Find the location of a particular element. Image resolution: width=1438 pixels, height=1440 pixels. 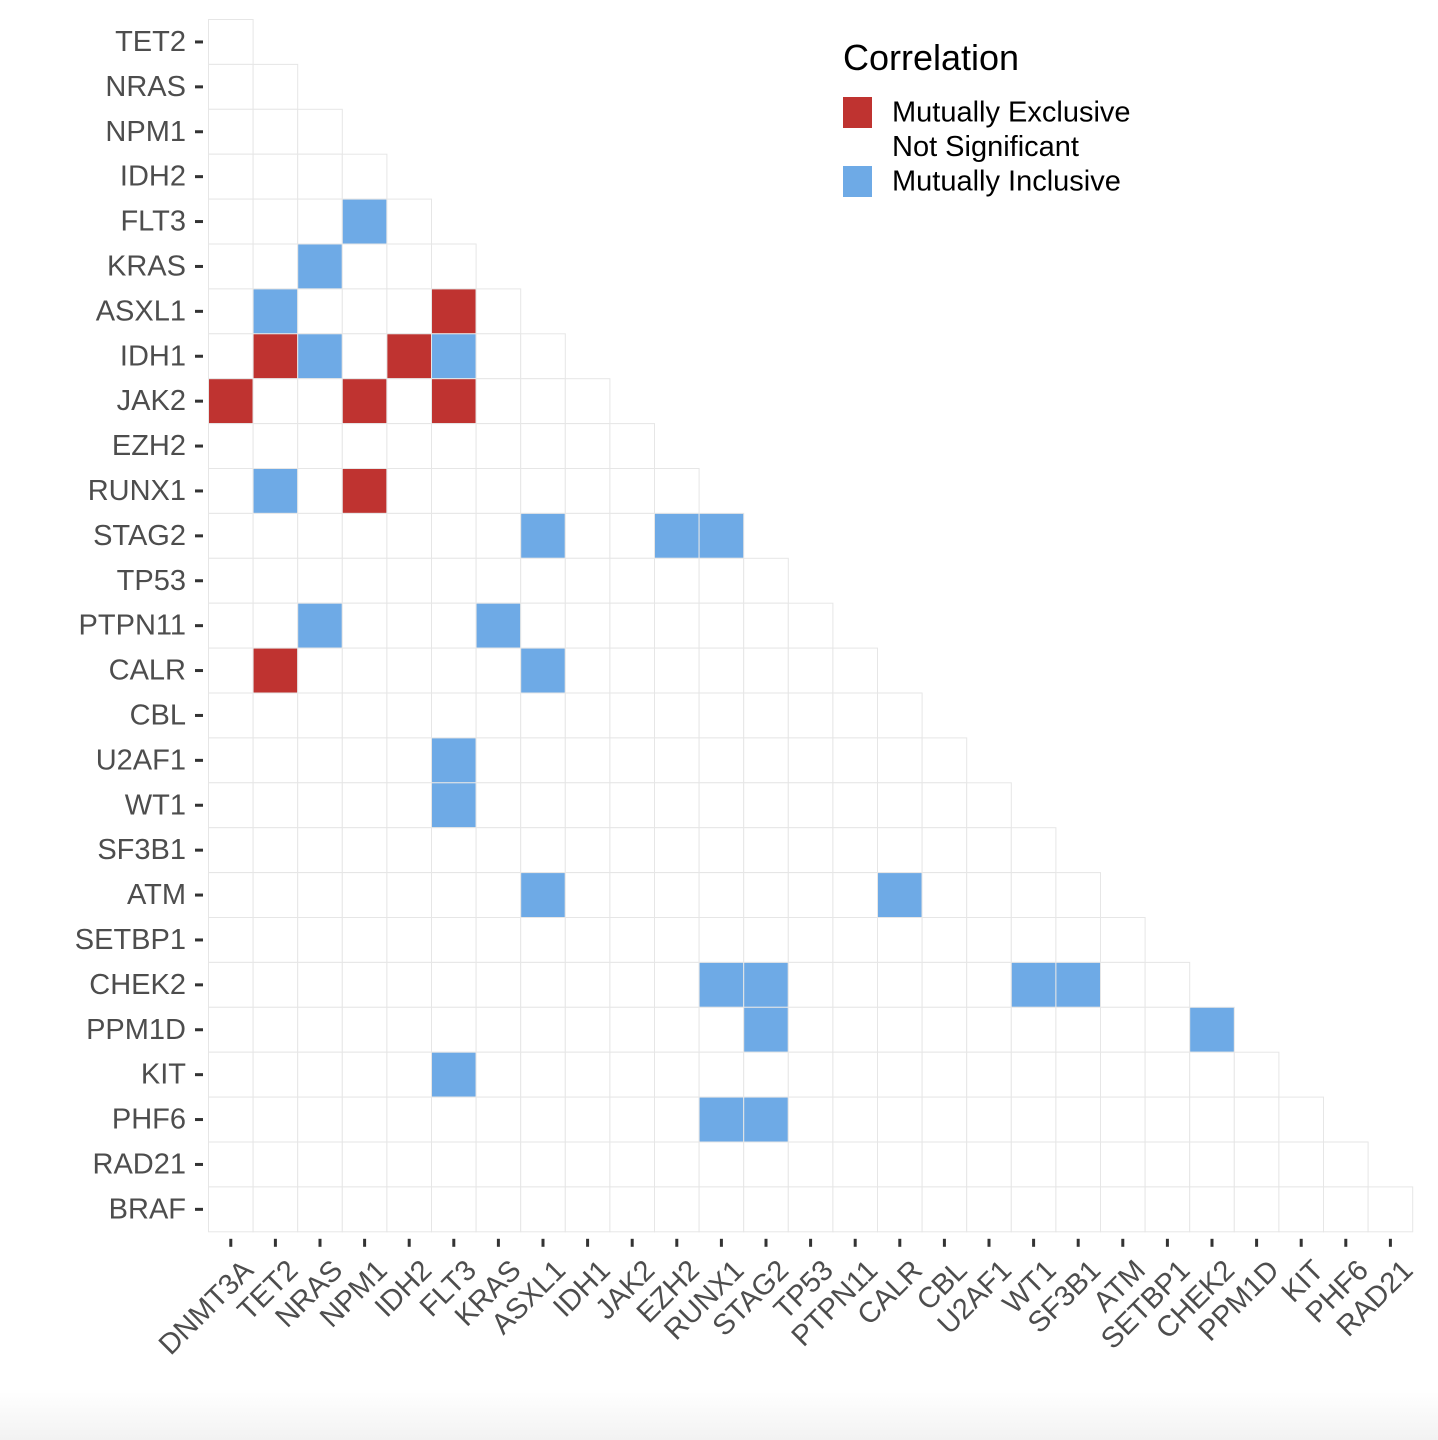

heatmap-cell-kit-u2af1 is located at coordinates (989, 1074).